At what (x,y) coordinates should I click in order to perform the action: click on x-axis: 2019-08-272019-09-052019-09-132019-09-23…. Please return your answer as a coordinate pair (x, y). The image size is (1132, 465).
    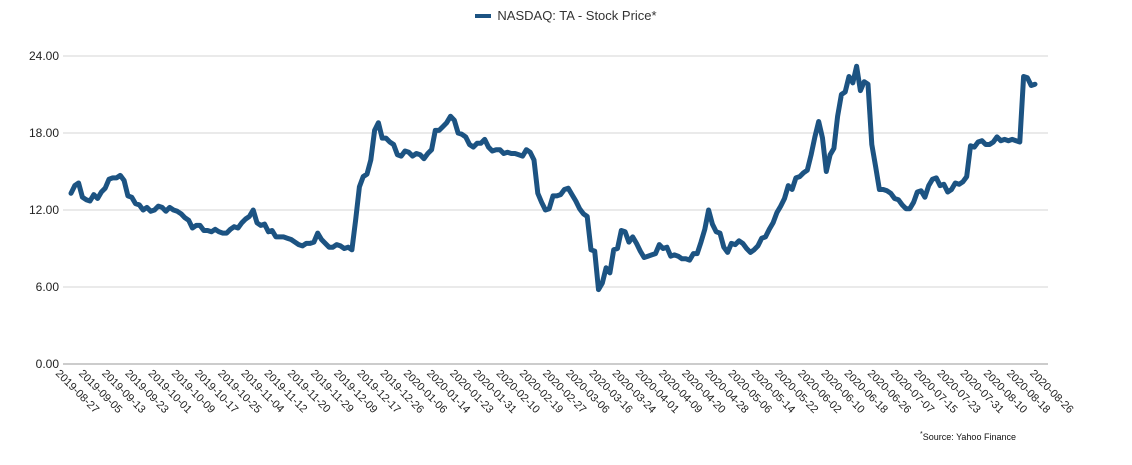
    Looking at the image, I should click on (564, 392).